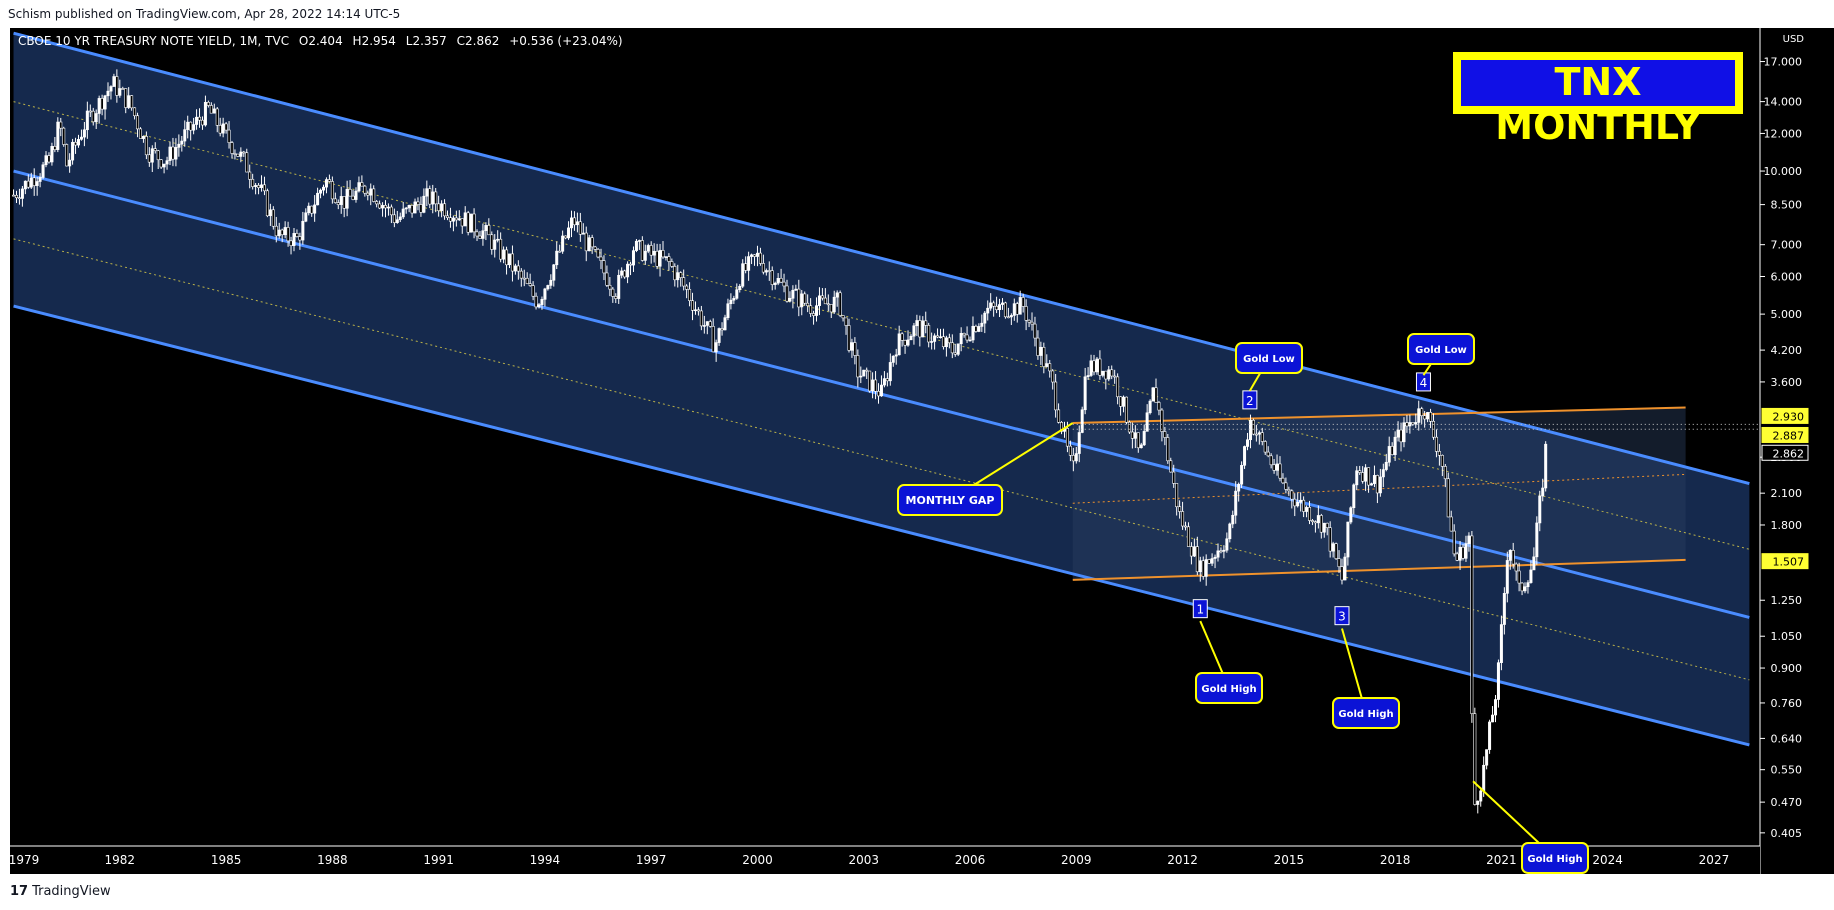  Describe the element at coordinates (426, 41) in the screenshot. I see `low-value: L2.357` at that location.